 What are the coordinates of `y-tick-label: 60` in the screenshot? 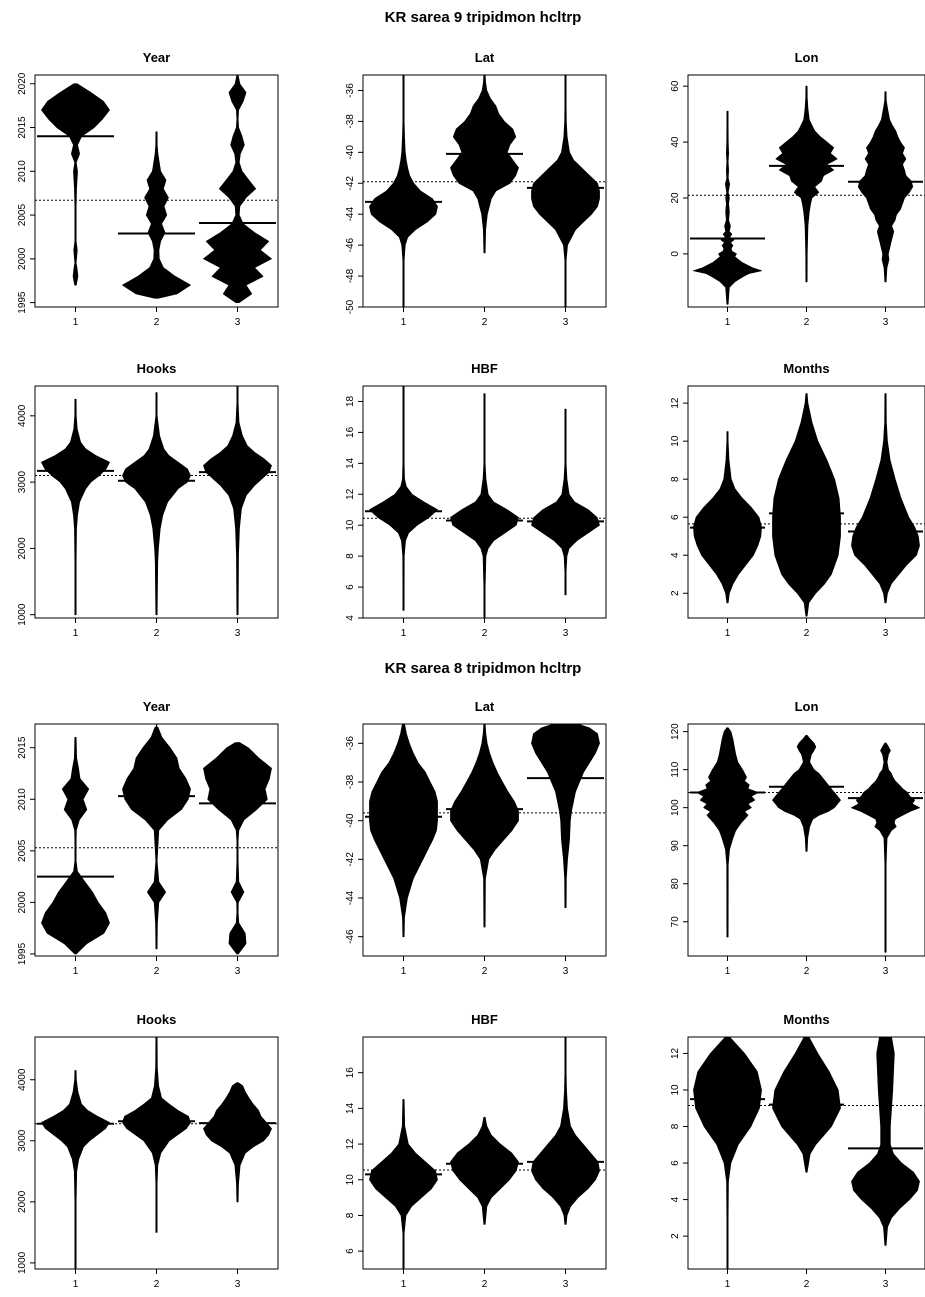 It's located at (675, 86).